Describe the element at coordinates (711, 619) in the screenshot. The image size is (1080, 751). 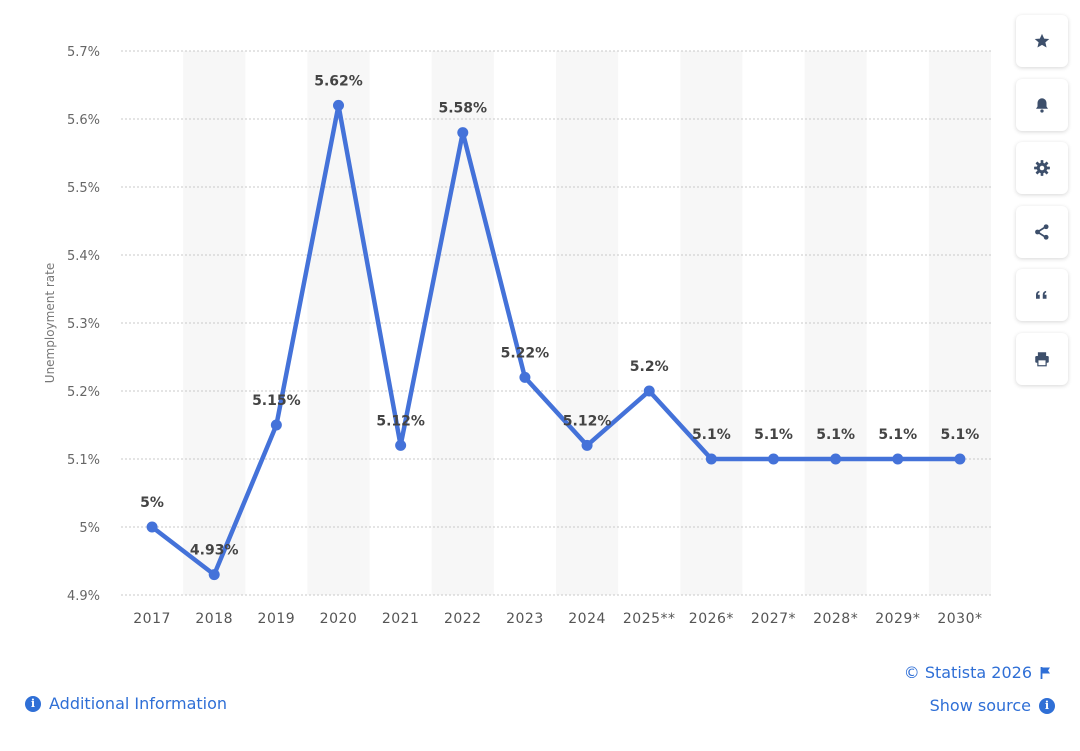
I see `x-tick-label: 2026*` at that location.